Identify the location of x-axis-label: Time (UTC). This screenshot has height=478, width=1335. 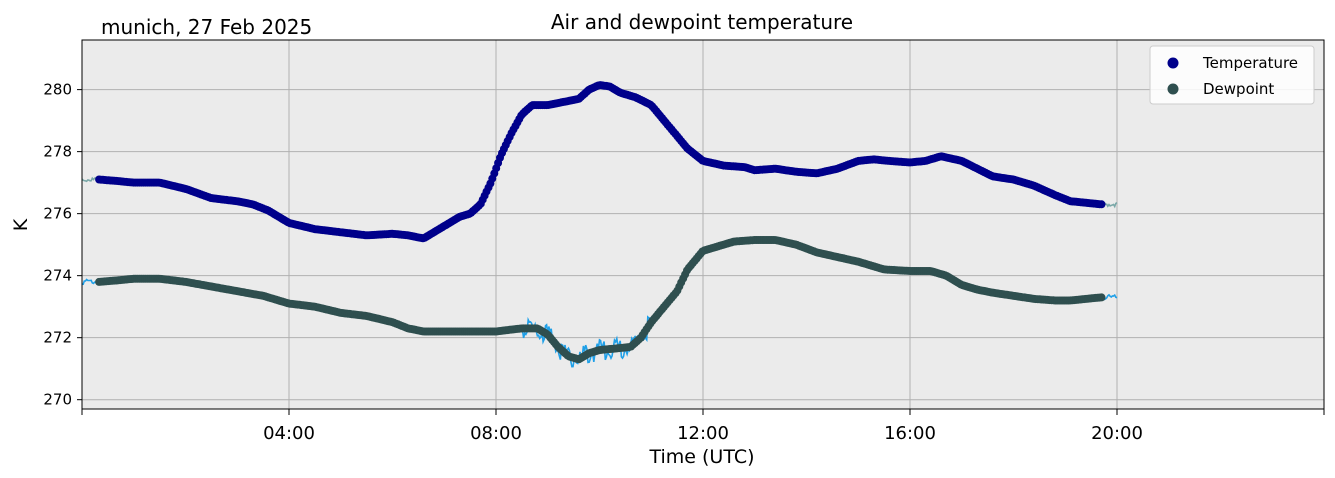
(701, 457).